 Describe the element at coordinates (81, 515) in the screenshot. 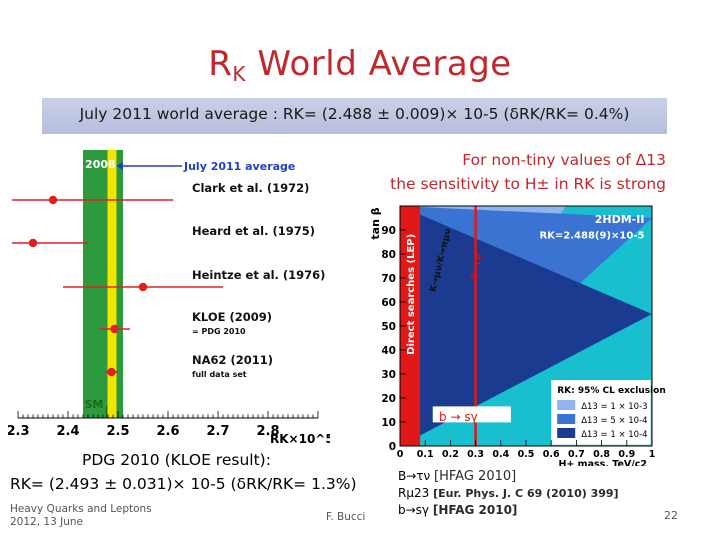

I see `footer-conference: Heavy Quarks and Leptons 2012, 13 June` at that location.